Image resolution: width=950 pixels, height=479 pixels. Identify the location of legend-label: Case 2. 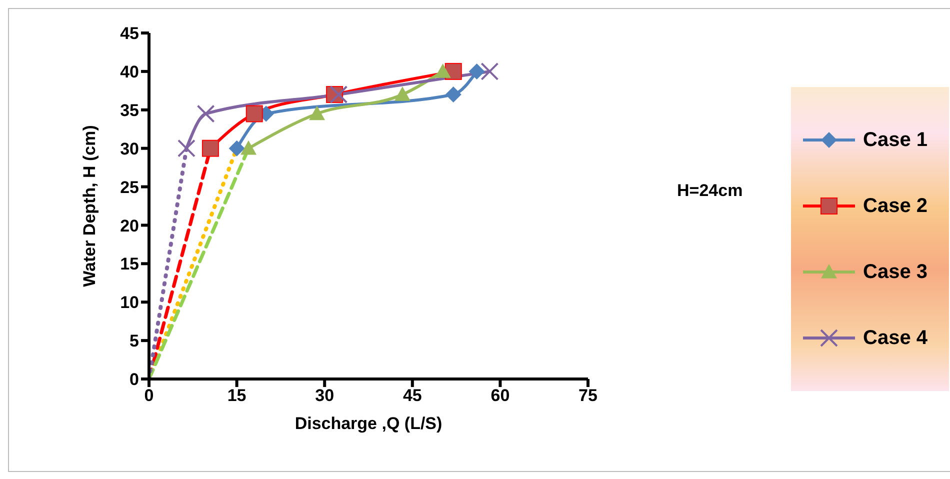
(895, 206).